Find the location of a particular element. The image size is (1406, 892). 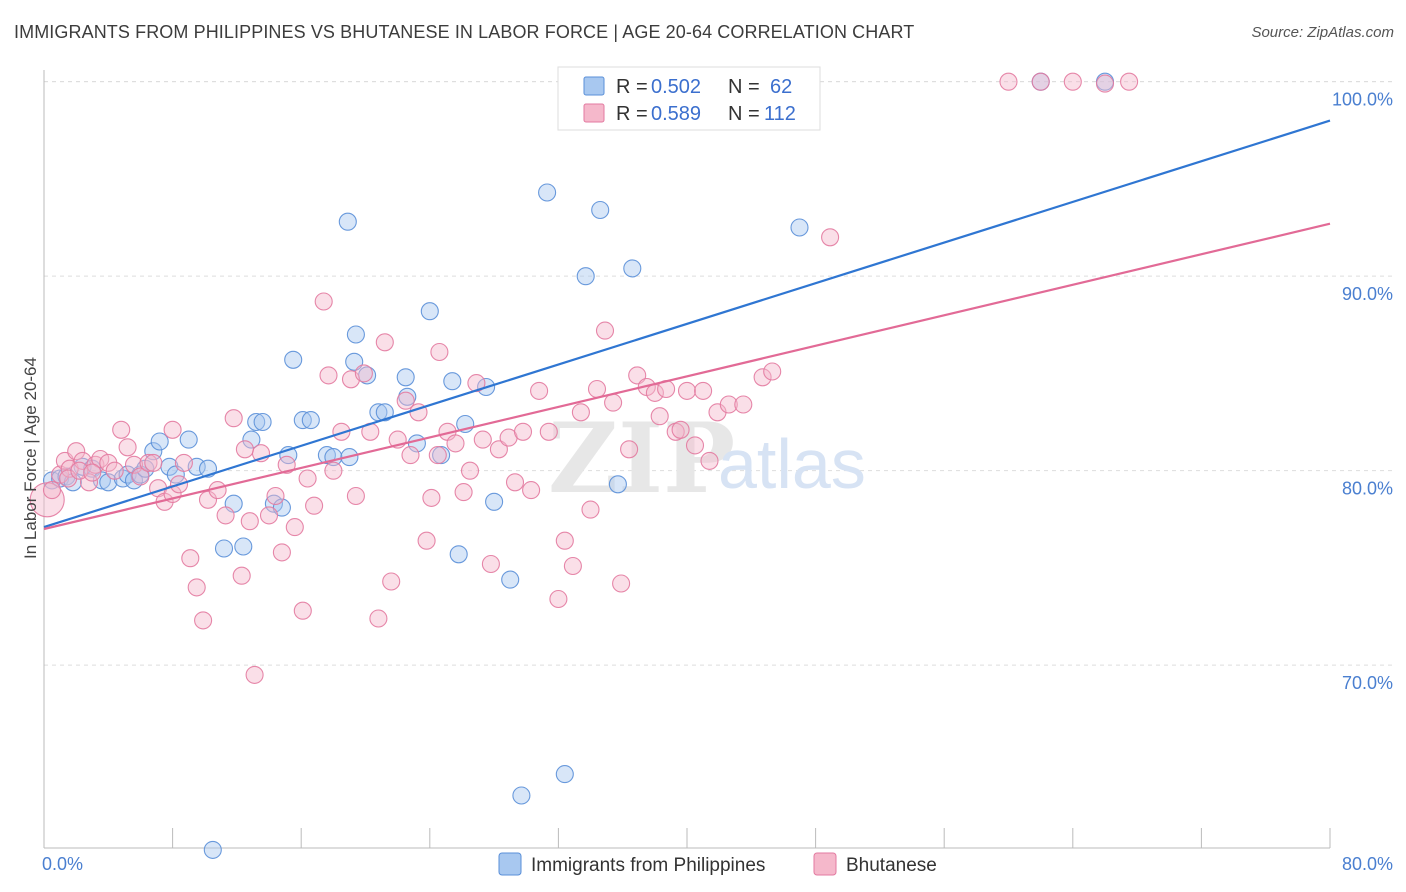

legend-swatch-blue is located at coordinates (594, 86).